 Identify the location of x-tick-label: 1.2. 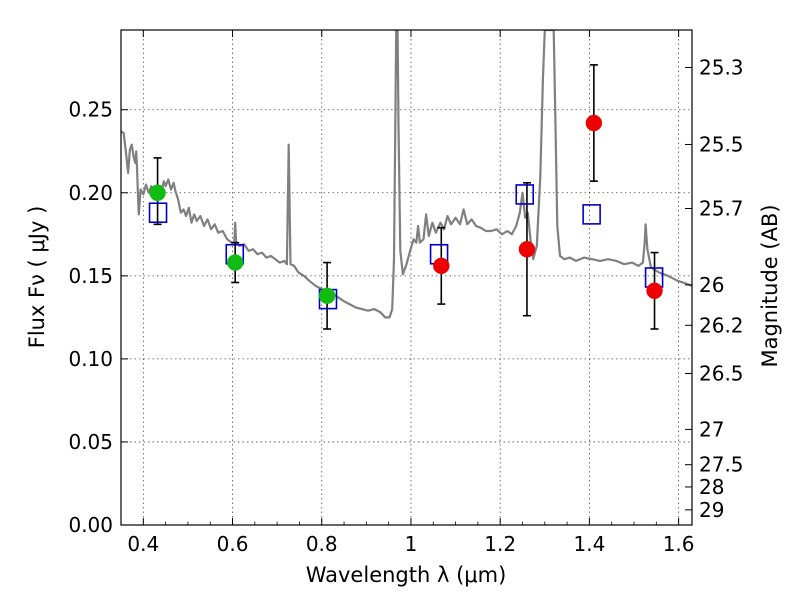
(500, 544).